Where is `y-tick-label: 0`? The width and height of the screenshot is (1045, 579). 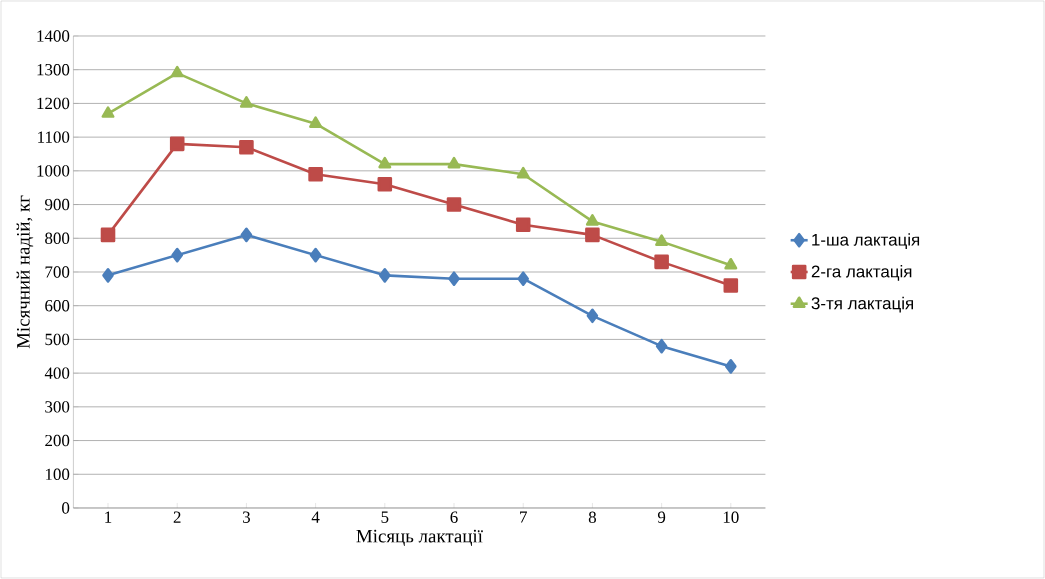
y-tick-label: 0 is located at coordinates (66, 508).